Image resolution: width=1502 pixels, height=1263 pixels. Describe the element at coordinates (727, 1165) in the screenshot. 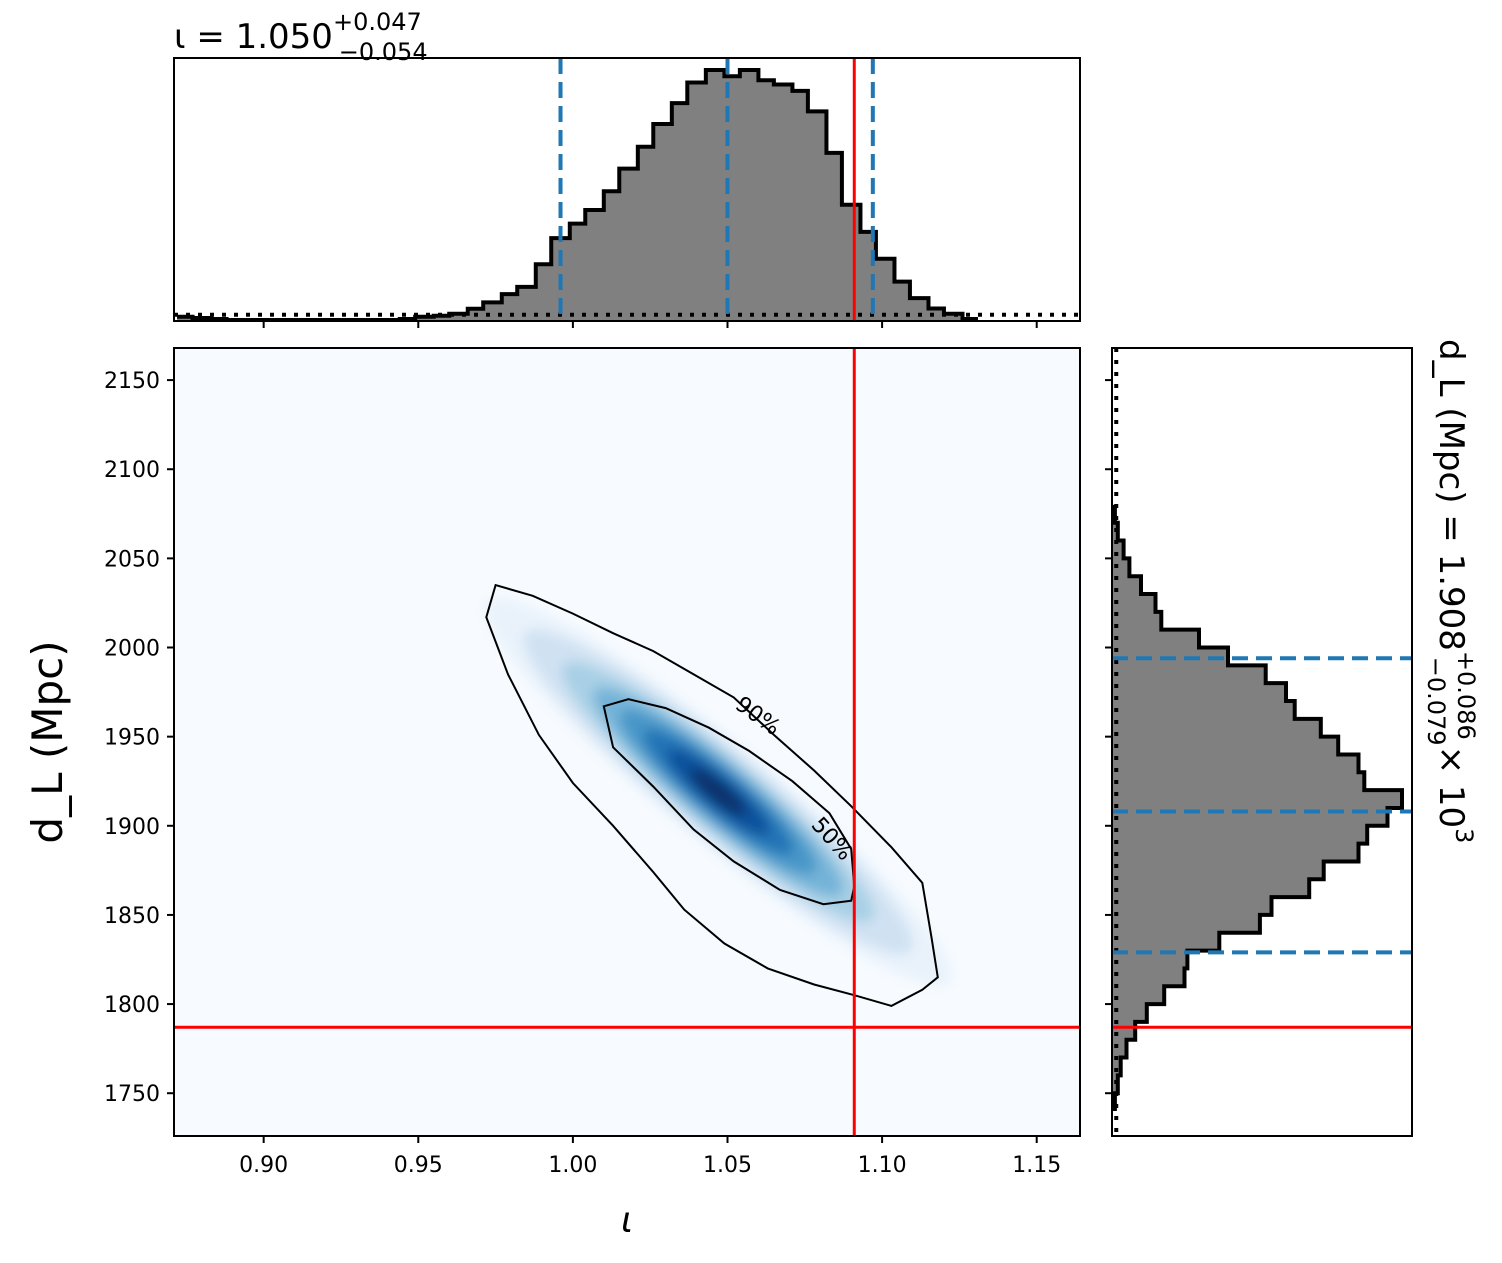

I see `x-tick-label-3: 1.05` at that location.